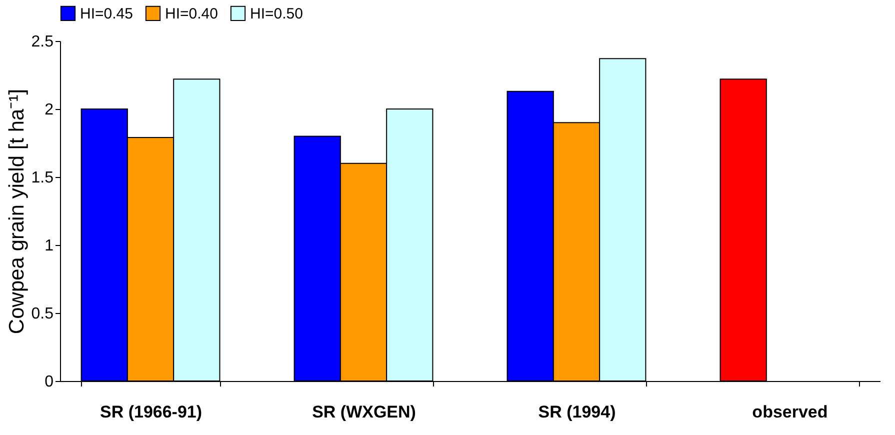 This screenshot has width=895, height=435. Describe the element at coordinates (49, 110) in the screenshot. I see `y-tick-label: 2` at that location.